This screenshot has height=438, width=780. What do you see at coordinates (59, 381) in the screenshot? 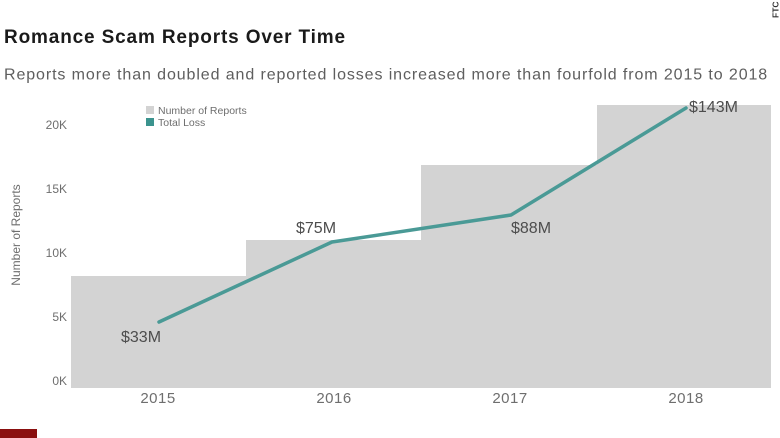
I see `svg-text: 0K` at bounding box center [59, 381].